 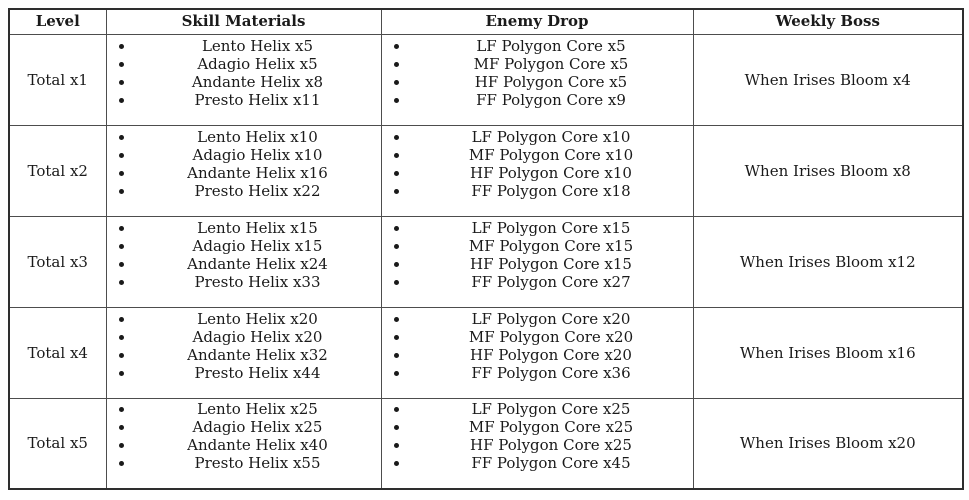 I want to click on list-item: MF Polygon Core x25, so click(x=551, y=427).